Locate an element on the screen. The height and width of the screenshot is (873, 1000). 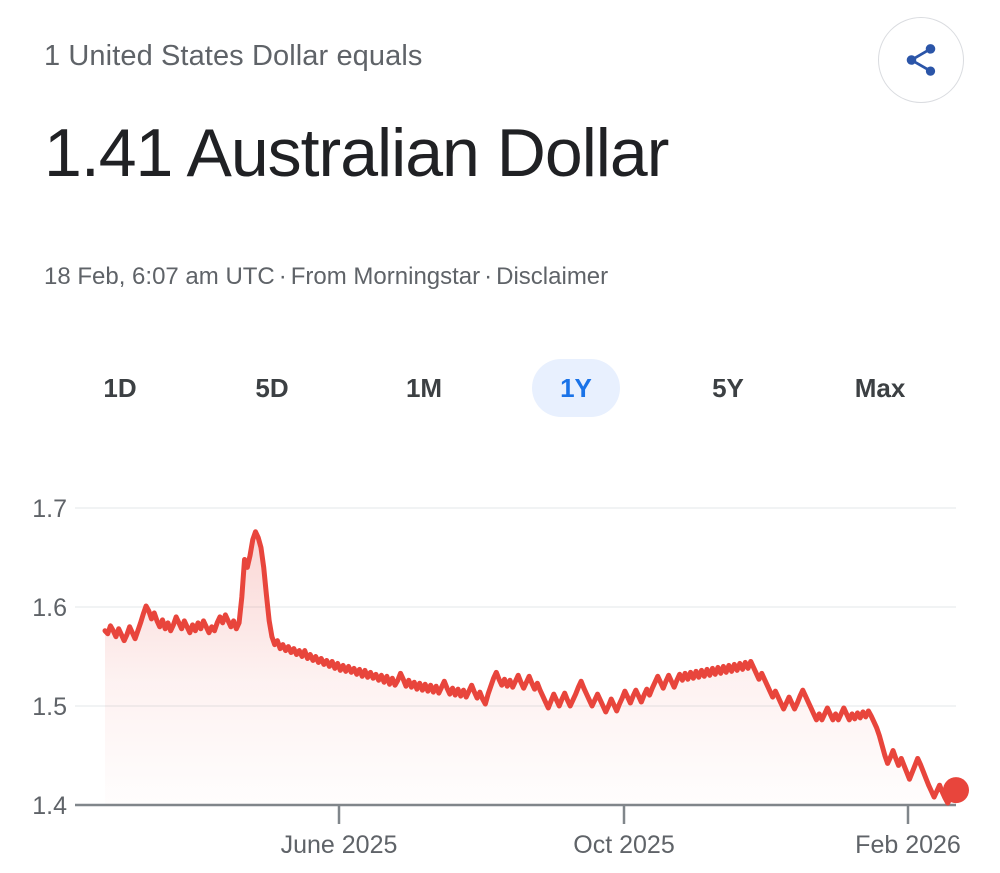
range-tab-5y-label: 5Y is located at coordinates (728, 387).